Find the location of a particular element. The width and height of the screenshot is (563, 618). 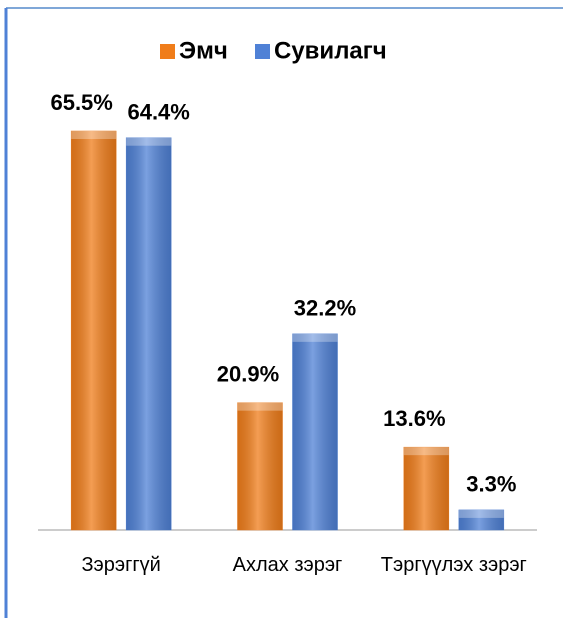

legend-label: Эмч is located at coordinates (203, 50).